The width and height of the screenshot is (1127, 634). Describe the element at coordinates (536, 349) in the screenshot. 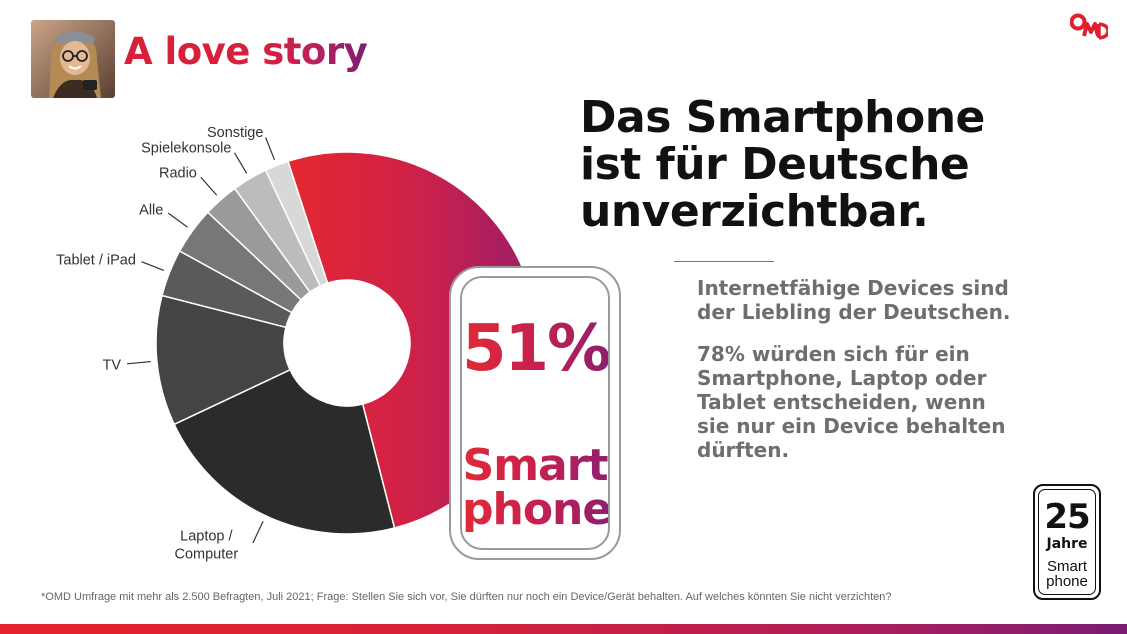

I see `smartphone-share-value: 51%` at that location.